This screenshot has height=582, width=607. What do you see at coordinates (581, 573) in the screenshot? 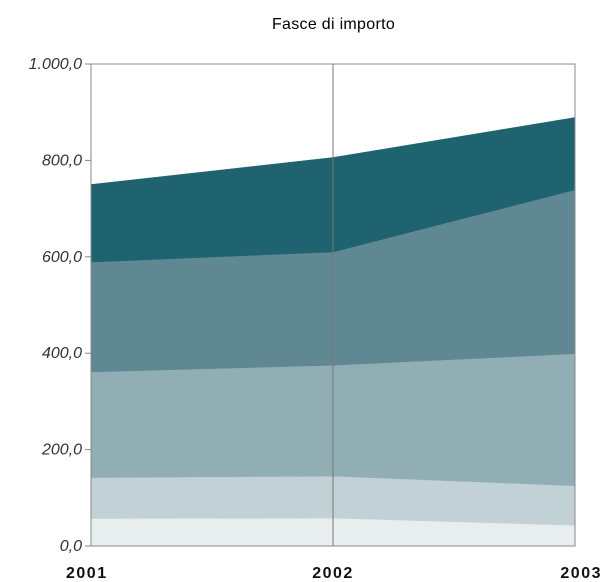
I see `x-tick-label: 2003` at bounding box center [581, 573].